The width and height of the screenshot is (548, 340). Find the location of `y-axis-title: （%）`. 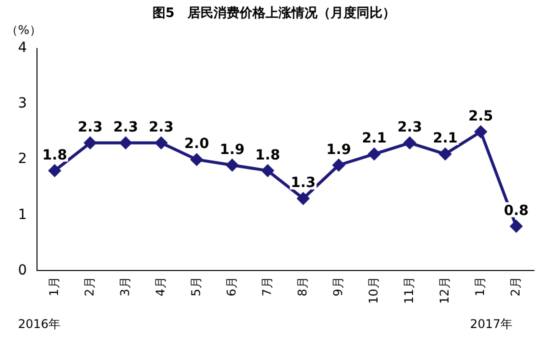

y-axis-title: （%） is located at coordinates (24, 30).